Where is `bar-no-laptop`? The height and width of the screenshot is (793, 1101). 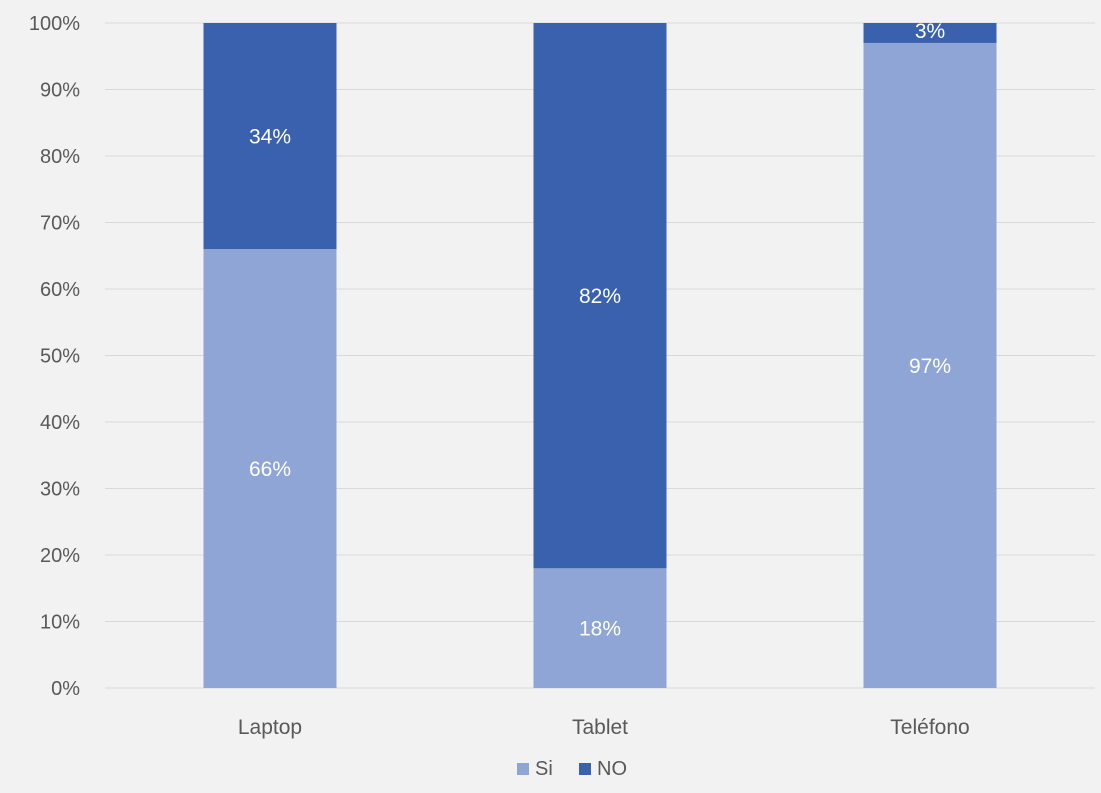
bar-no-laptop is located at coordinates (270, 136).